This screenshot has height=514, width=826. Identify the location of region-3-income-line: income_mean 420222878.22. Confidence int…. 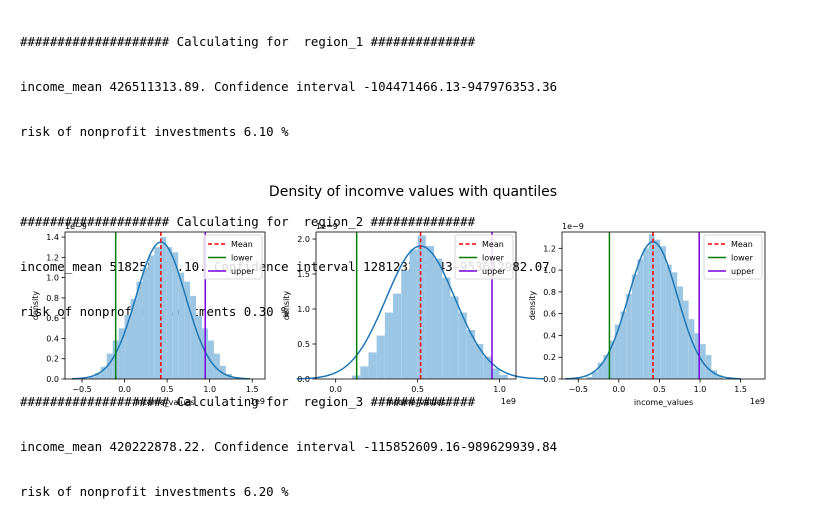
(289, 446).